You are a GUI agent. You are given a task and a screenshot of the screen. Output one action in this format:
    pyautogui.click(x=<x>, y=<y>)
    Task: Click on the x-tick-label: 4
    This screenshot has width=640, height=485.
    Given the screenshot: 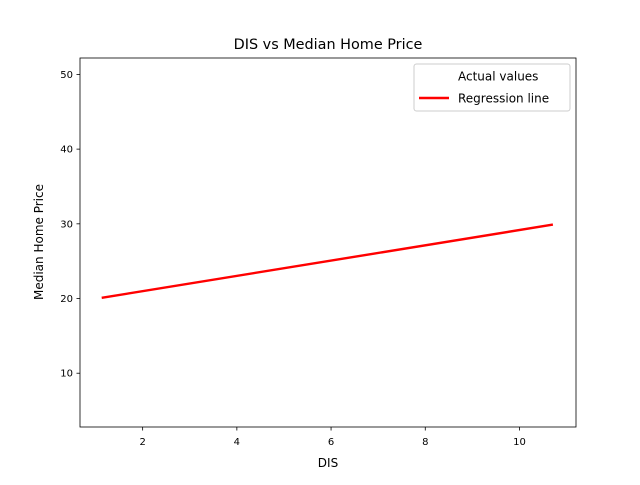 What is the action you would take?
    pyautogui.click(x=237, y=442)
    